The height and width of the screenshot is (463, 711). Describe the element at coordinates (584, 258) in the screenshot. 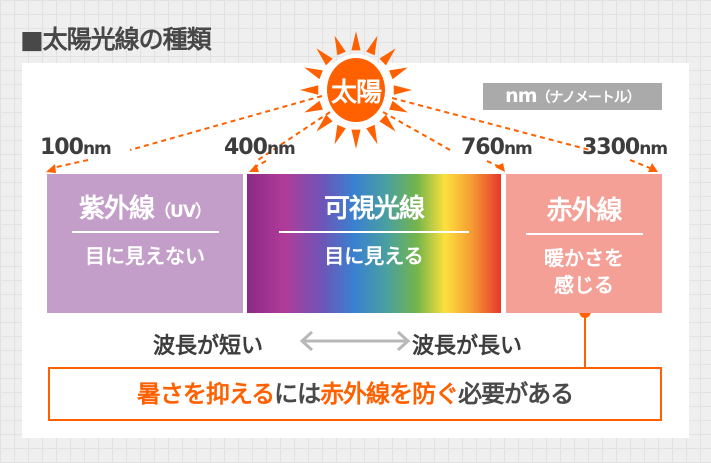

I see `band-desc-line: 暖かさを` at that location.